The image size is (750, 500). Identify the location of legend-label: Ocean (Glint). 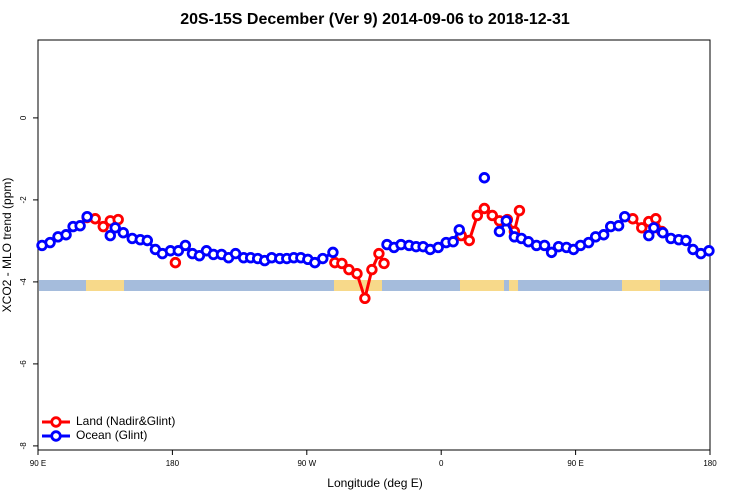
(111, 435).